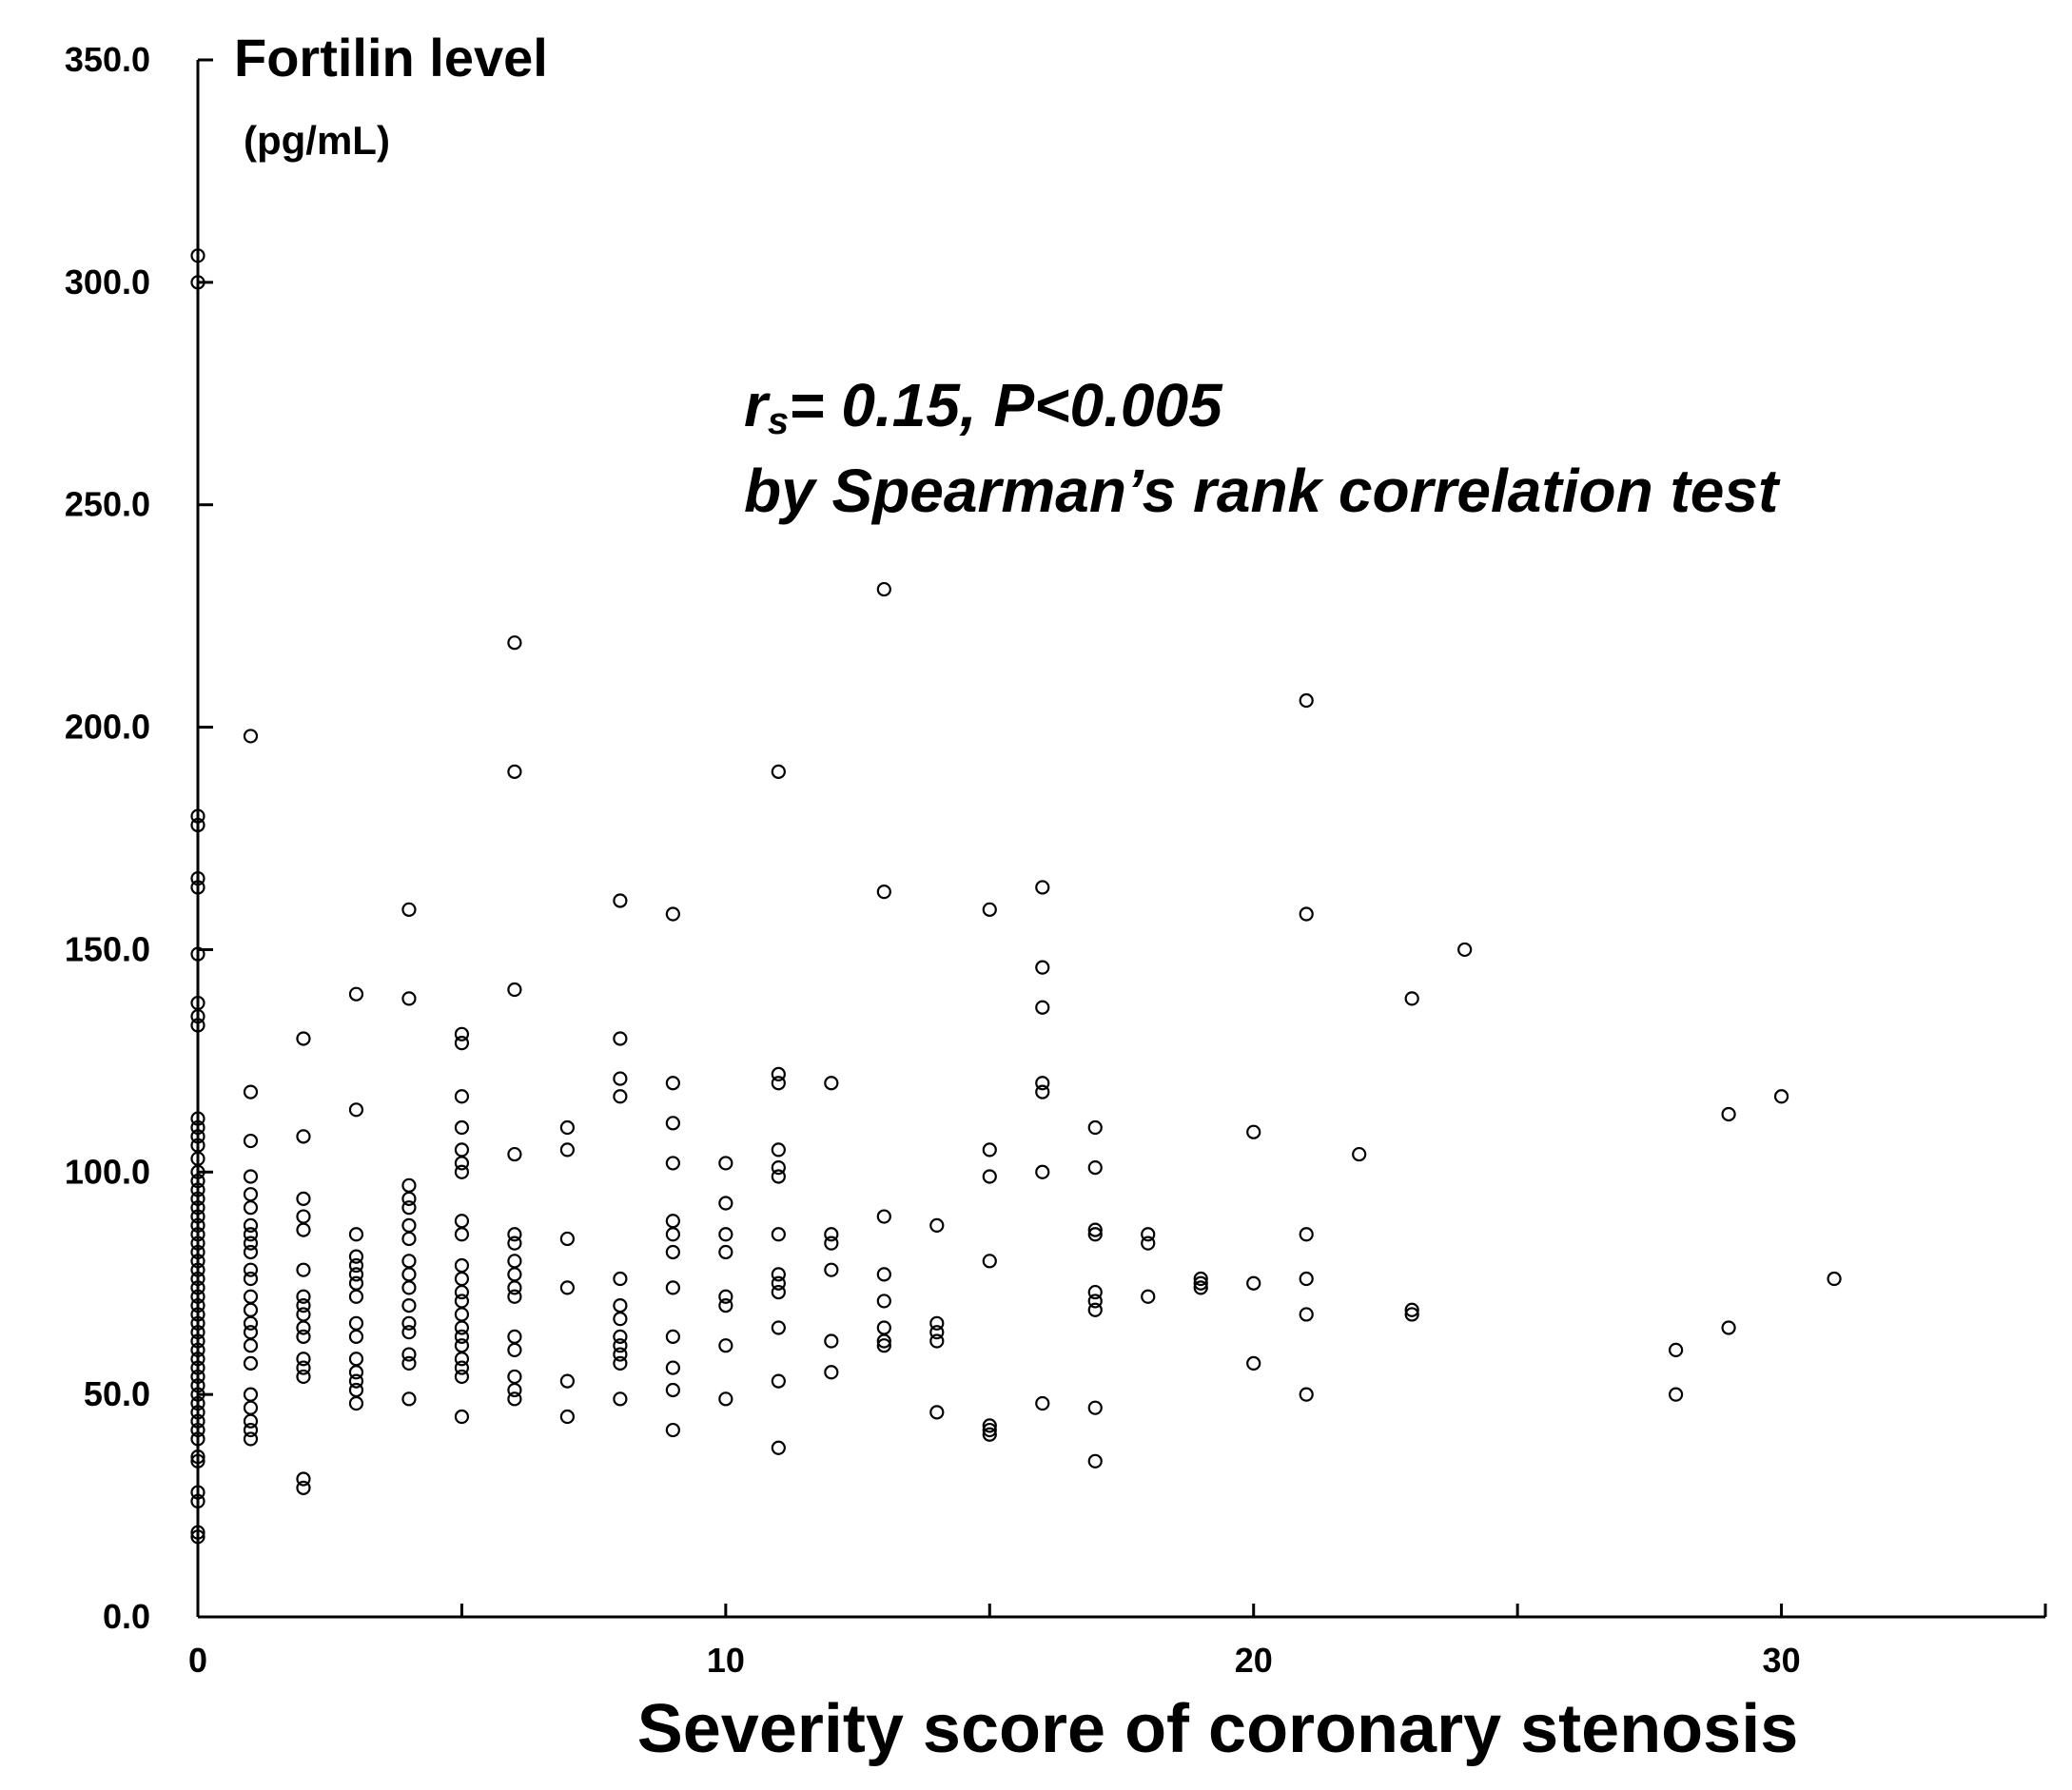 This screenshot has width=2072, height=1790. What do you see at coordinates (1254, 1661) in the screenshot?
I see `x-tick-label: 20` at bounding box center [1254, 1661].